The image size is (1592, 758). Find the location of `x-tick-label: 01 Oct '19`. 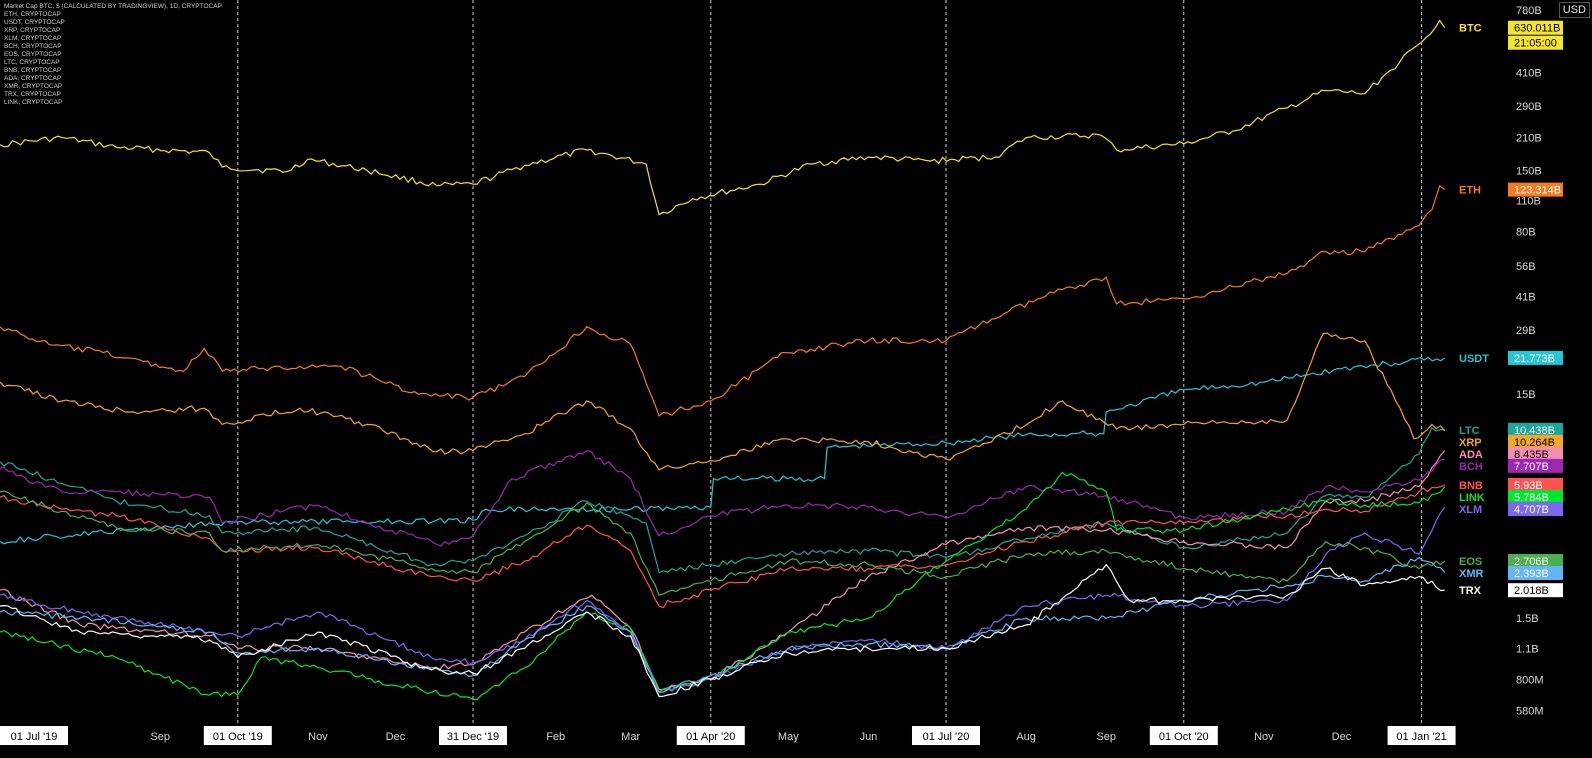

x-tick-label: 01 Oct '19 is located at coordinates (238, 737).